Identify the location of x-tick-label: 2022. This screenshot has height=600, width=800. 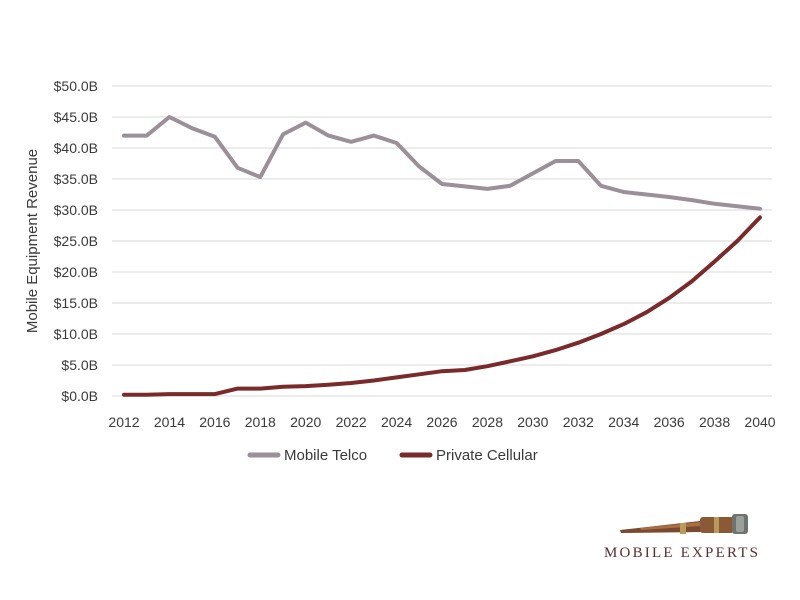
(351, 422).